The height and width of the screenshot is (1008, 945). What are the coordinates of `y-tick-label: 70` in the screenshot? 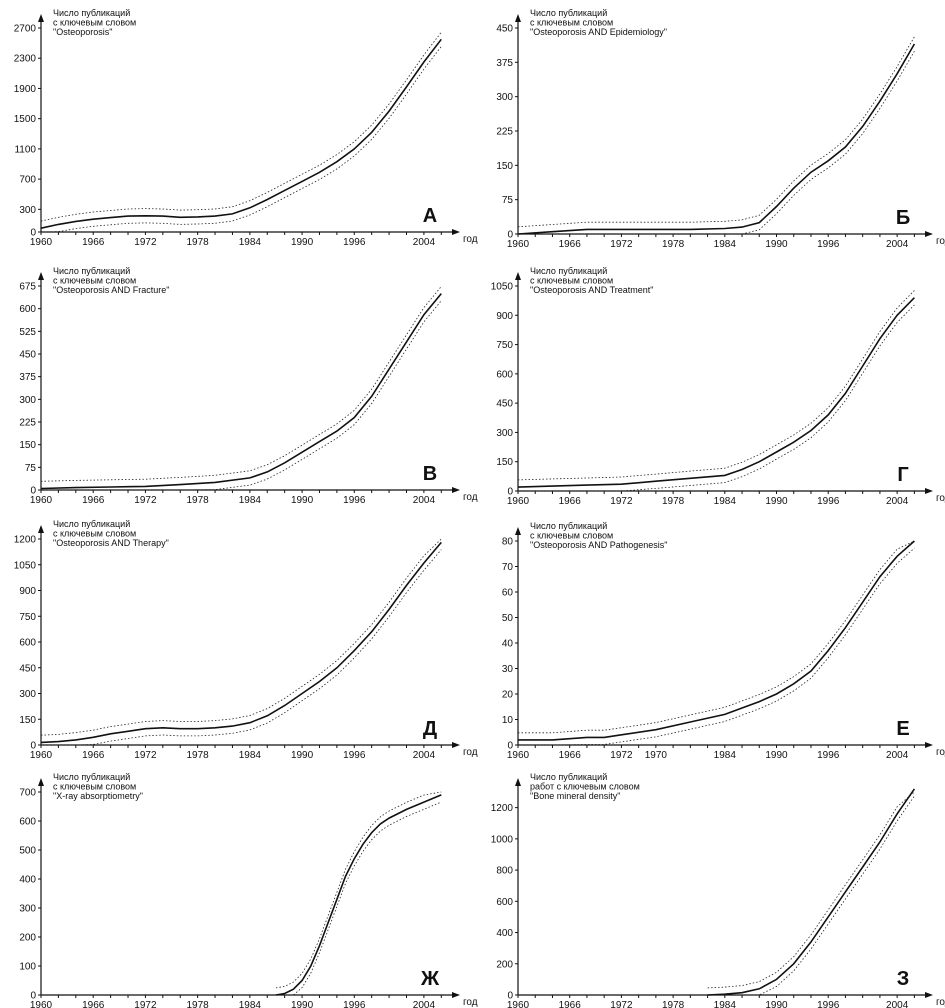 It's located at (508, 567).